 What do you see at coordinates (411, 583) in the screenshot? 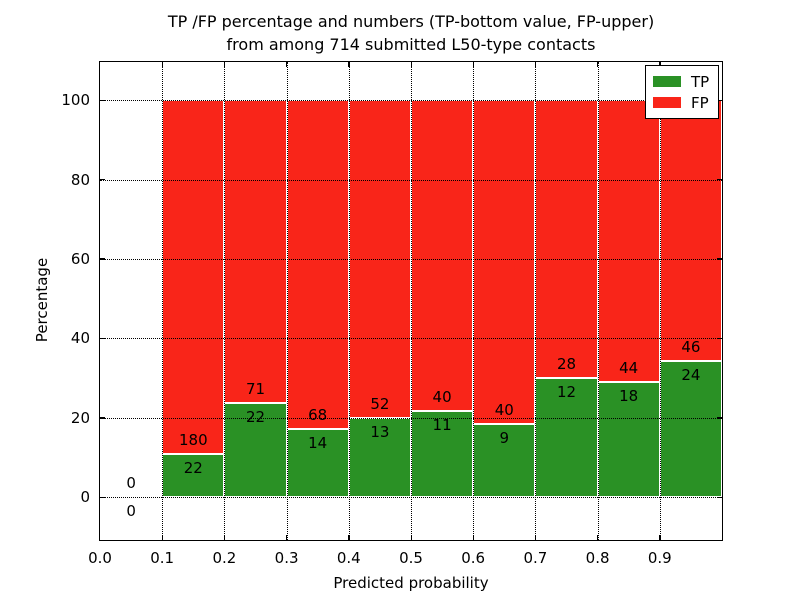
I see `x-axis-label: Predicted probability` at bounding box center [411, 583].